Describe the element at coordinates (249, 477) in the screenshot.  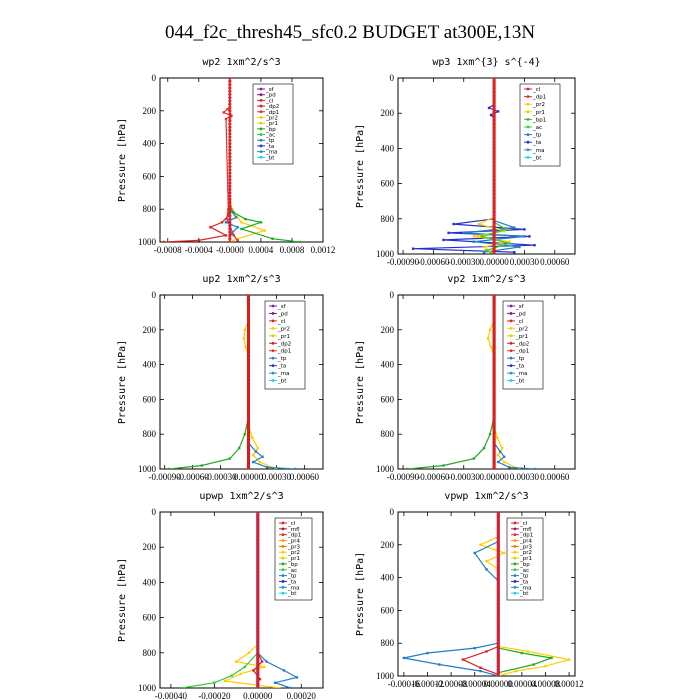
I see `x-tick-label: 0.00000` at that location.